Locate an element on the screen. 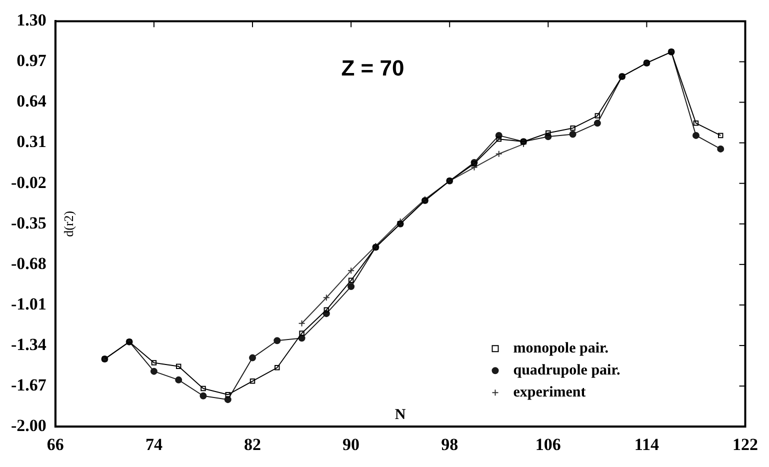  x-axis-title: N is located at coordinates (400, 414).